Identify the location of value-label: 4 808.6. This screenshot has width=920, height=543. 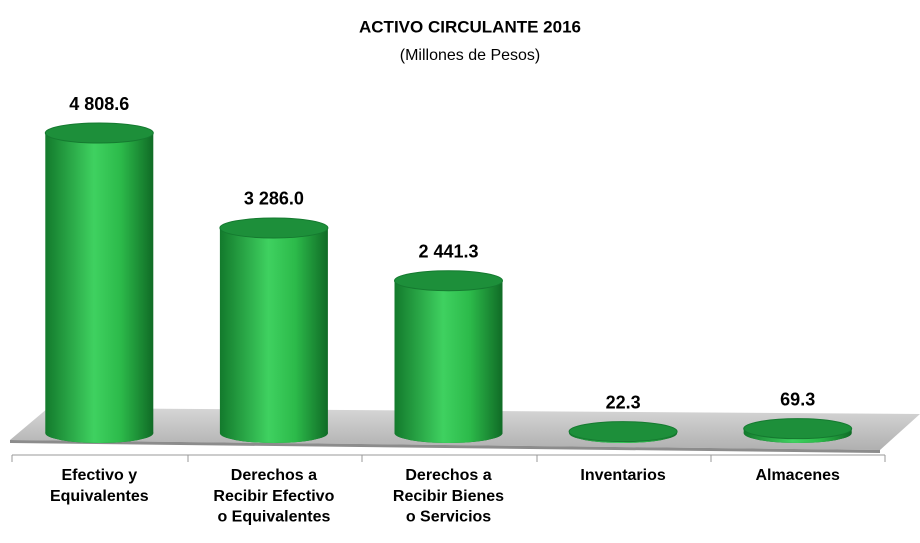
(99, 104).